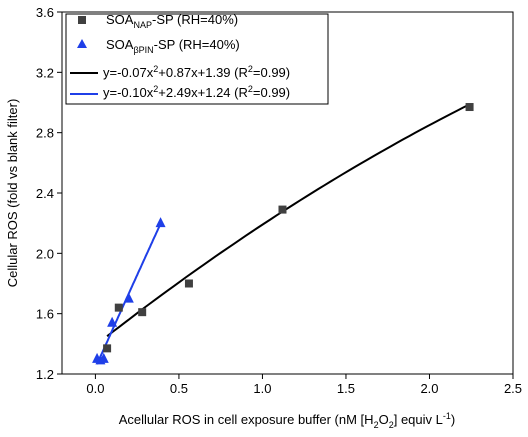 The image size is (528, 437). I want to click on legend-item-fit-bpin: y=-0.10x2+2.49x+1.24 (R2=0.99), so click(180, 92).